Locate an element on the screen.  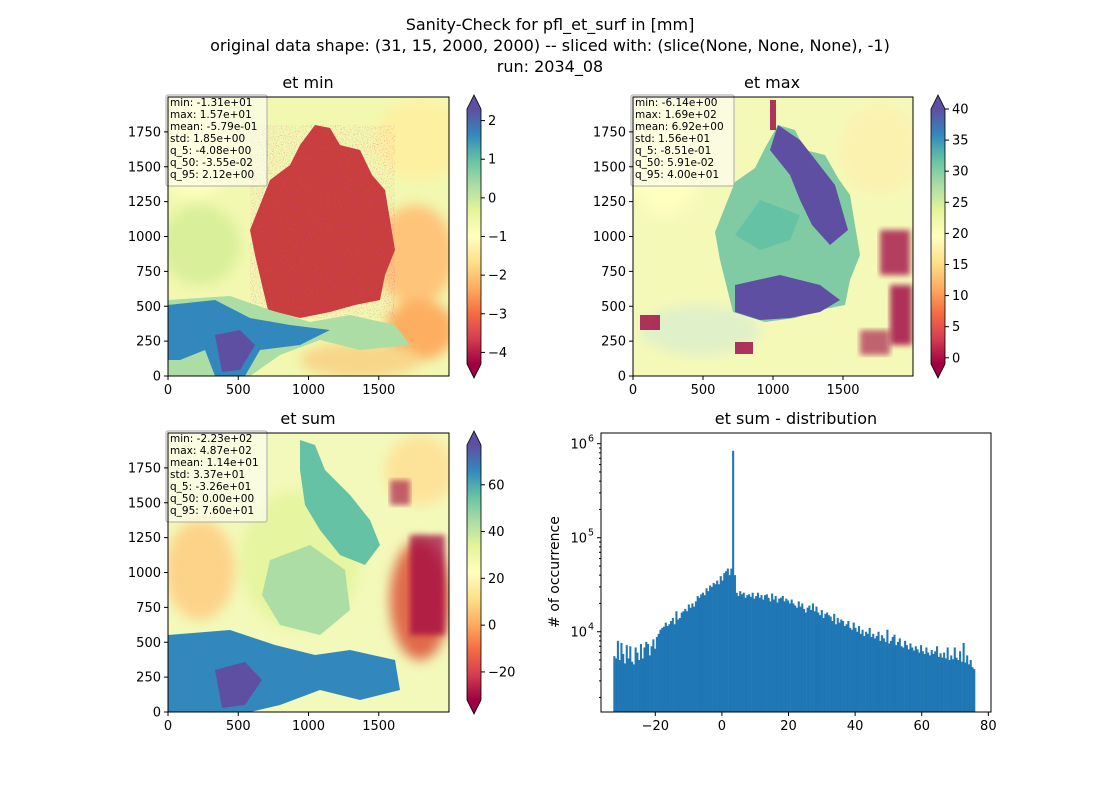
x-tick-label: −20 is located at coordinates (655, 726).